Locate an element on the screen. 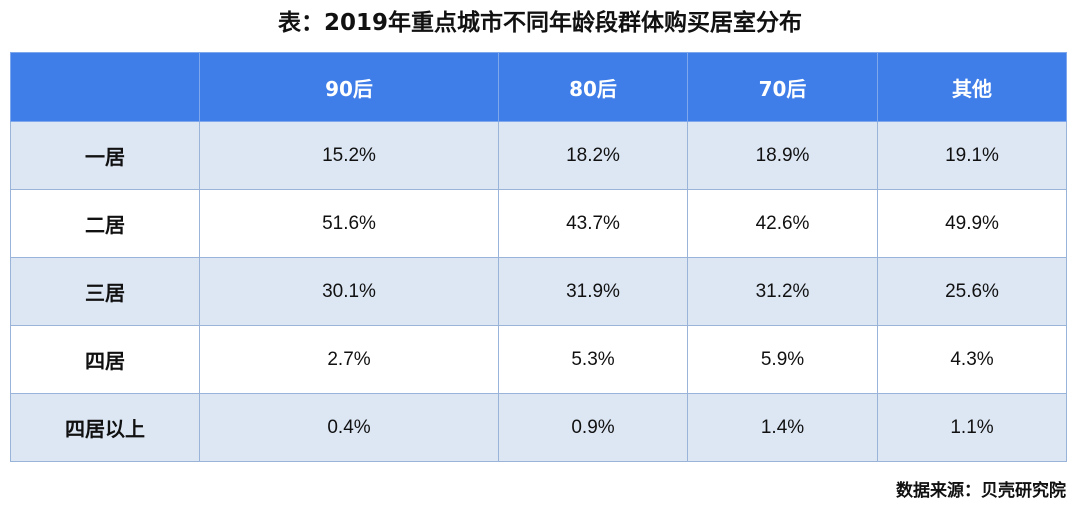 This screenshot has width=1080, height=511. table-title: 表：2019年重点城市不同年龄段群体购买居室分布 is located at coordinates (539, 23).